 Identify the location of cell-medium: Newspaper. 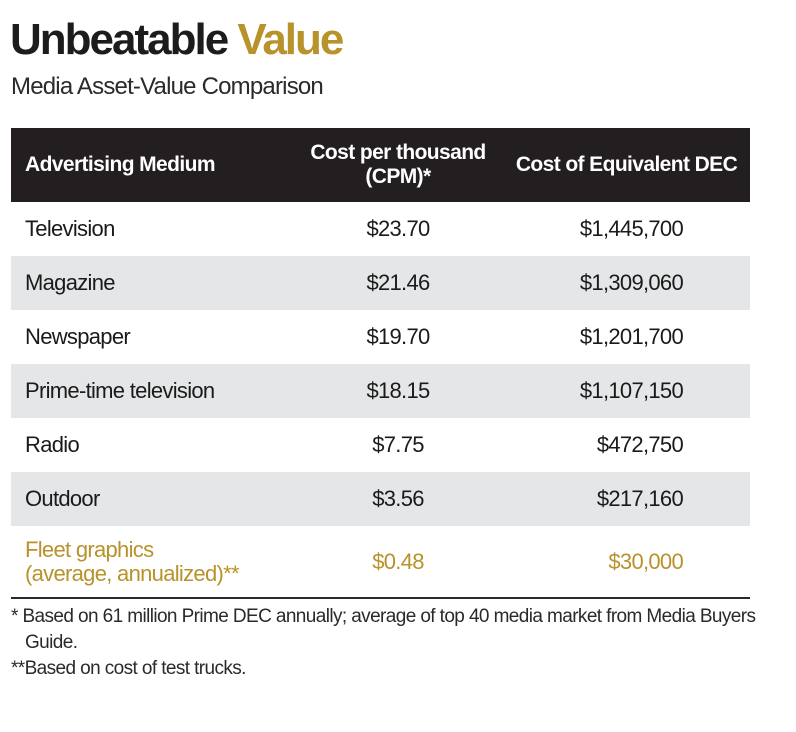
(78, 336).